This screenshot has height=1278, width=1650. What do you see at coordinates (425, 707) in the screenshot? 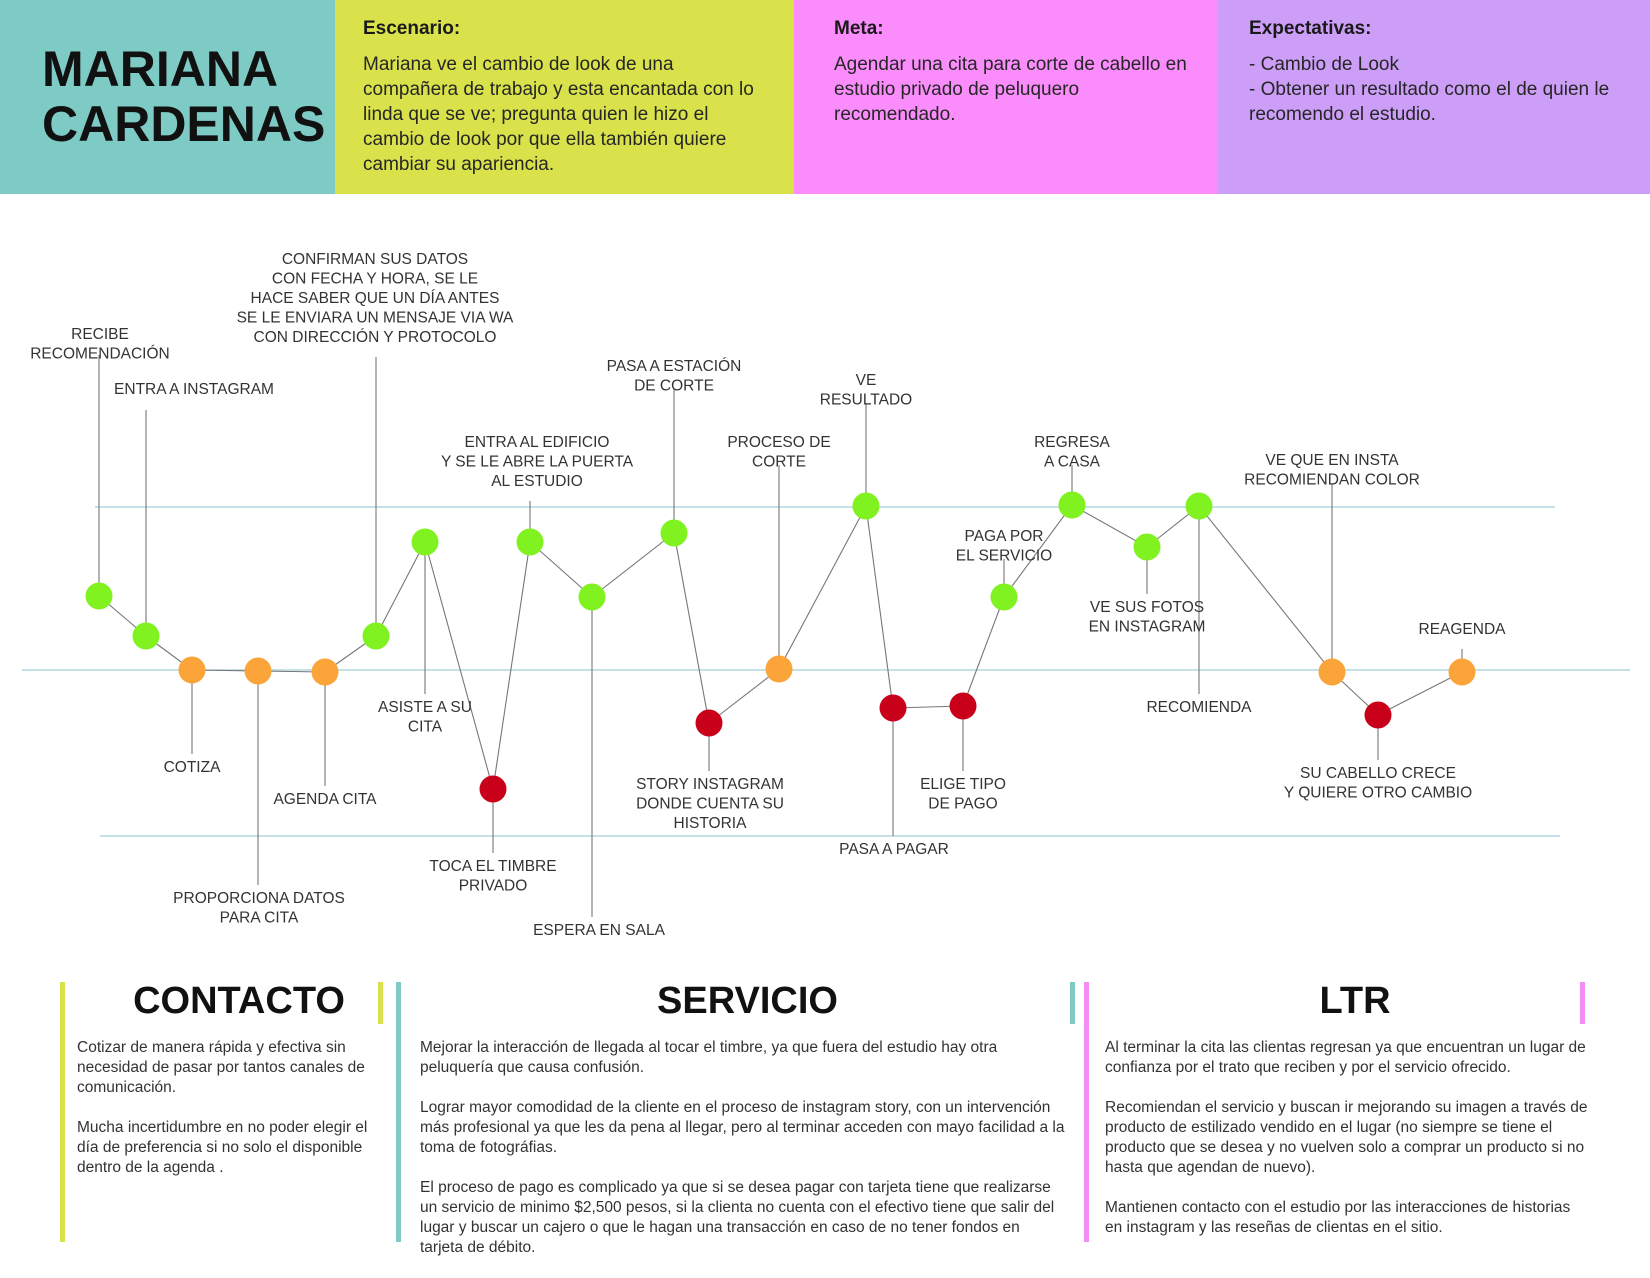
I see `step-label-line: ASISTE A SU` at bounding box center [425, 707].